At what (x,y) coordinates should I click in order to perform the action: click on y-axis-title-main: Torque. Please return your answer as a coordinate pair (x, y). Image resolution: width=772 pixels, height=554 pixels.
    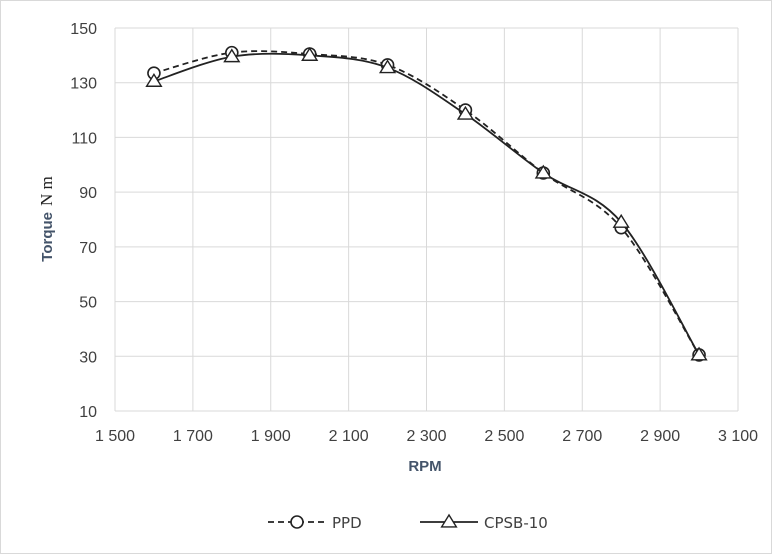
    Looking at the image, I should click on (47, 237).